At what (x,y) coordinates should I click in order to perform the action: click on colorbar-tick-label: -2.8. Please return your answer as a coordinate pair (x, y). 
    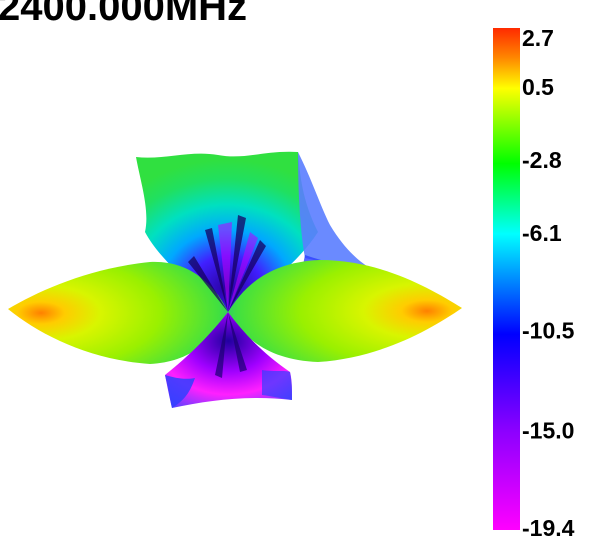
    Looking at the image, I should click on (542, 160).